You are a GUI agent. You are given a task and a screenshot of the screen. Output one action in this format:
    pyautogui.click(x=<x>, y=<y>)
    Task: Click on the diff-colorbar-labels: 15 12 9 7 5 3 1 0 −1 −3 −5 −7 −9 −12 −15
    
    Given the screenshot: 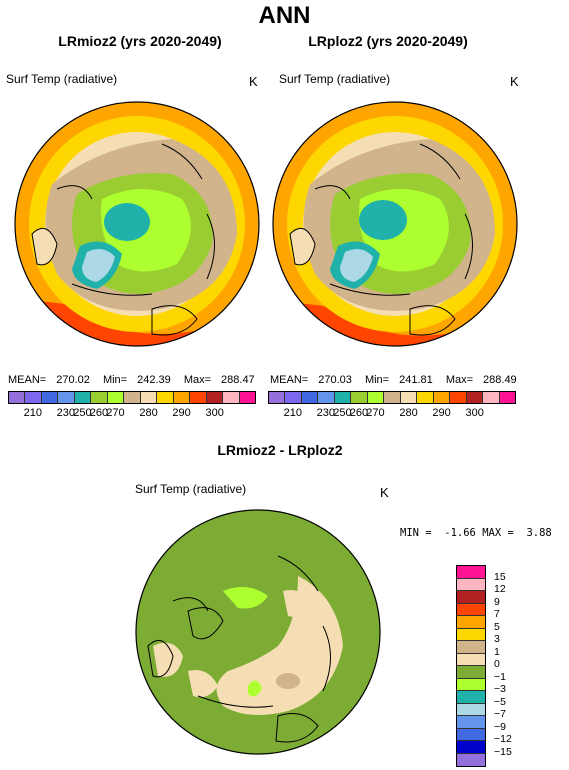 What is the action you would take?
    pyautogui.click(x=514, y=665)
    